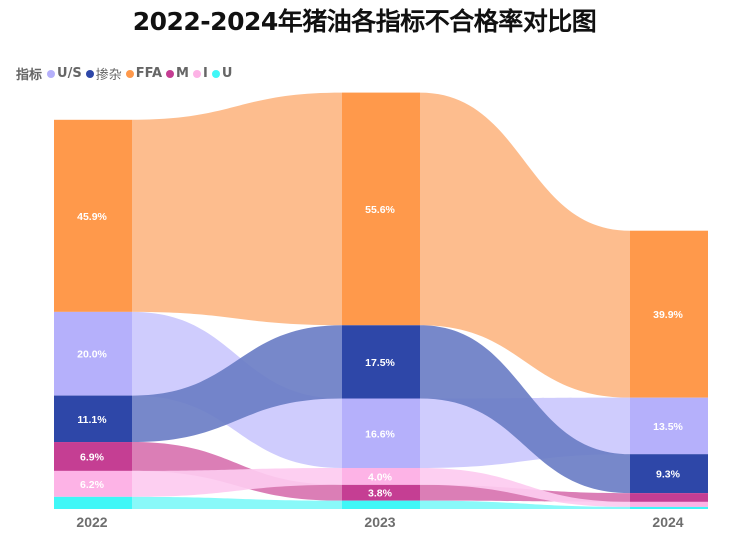 The height and width of the screenshot is (542, 729). I want to click on x-tick-label: 2023, so click(379, 522).